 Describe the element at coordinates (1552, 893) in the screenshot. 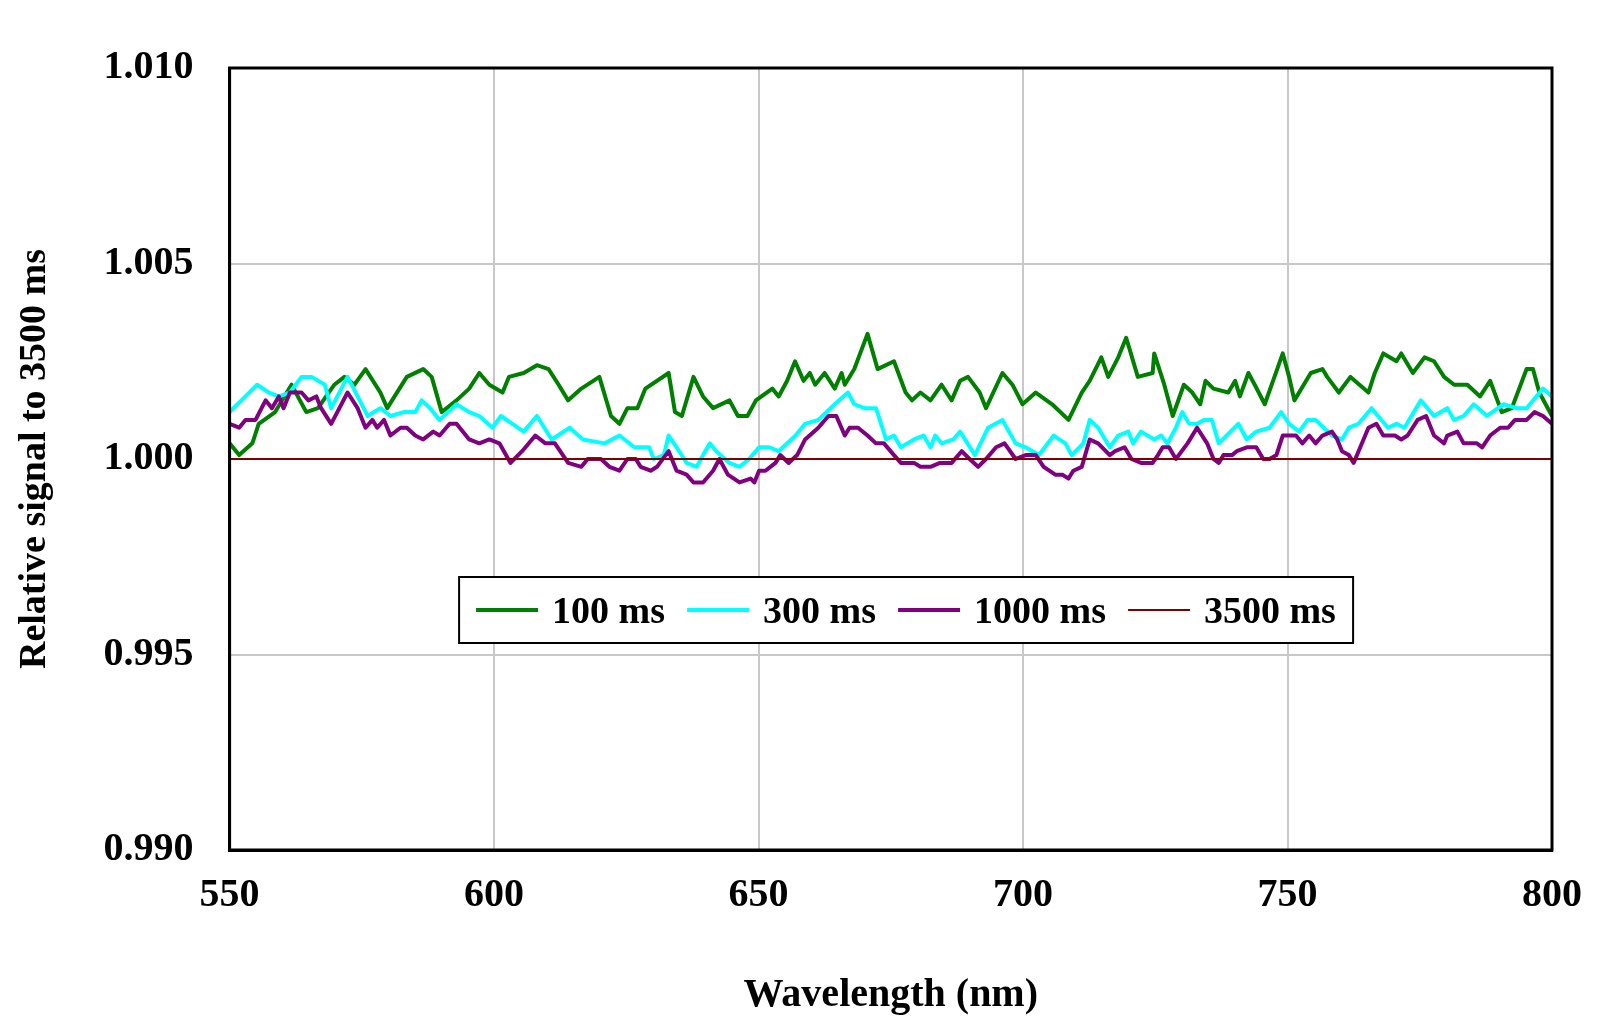

I see `x-tick-label: 800` at that location.